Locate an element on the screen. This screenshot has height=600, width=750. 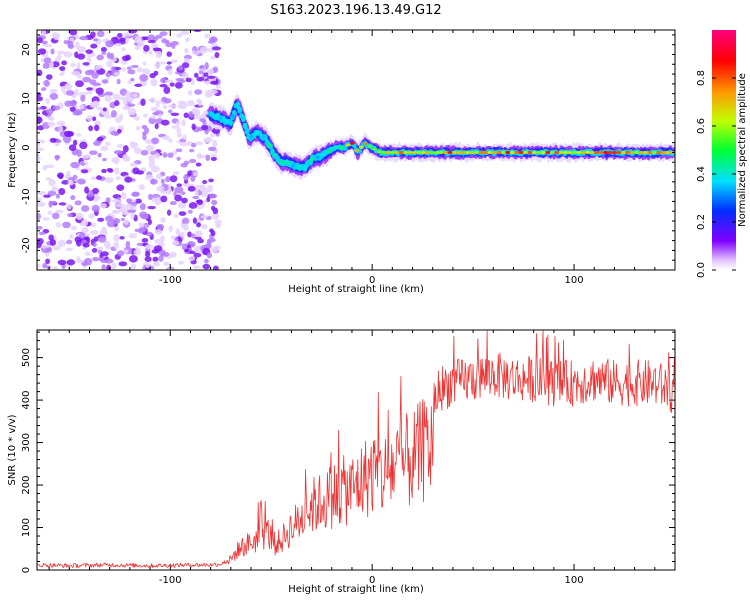
snr-x-tick-label: 0 is located at coordinates (372, 580).